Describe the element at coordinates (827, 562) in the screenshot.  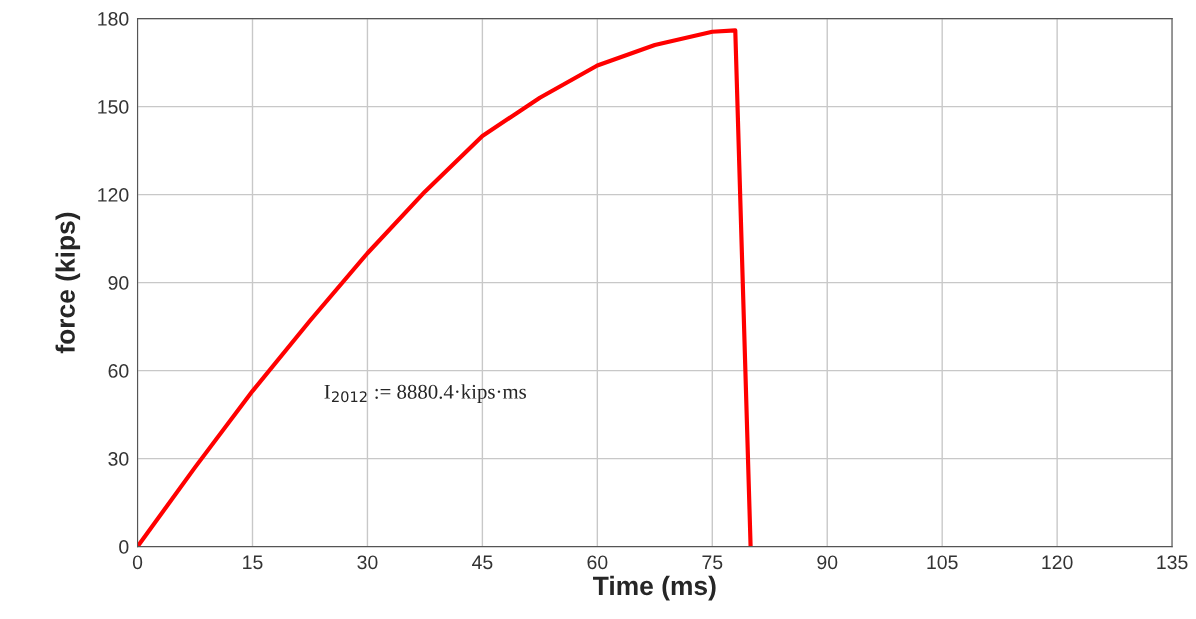
I see `x-tick-label: 90` at that location.